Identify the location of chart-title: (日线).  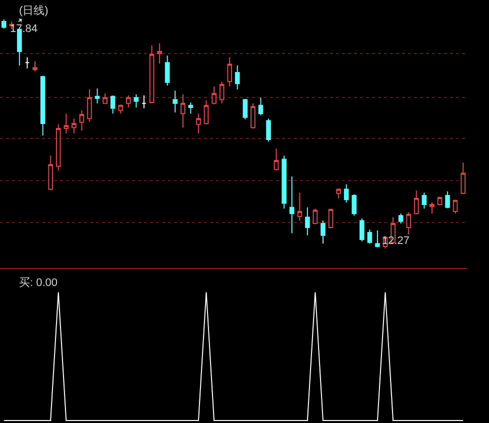
(33, 10).